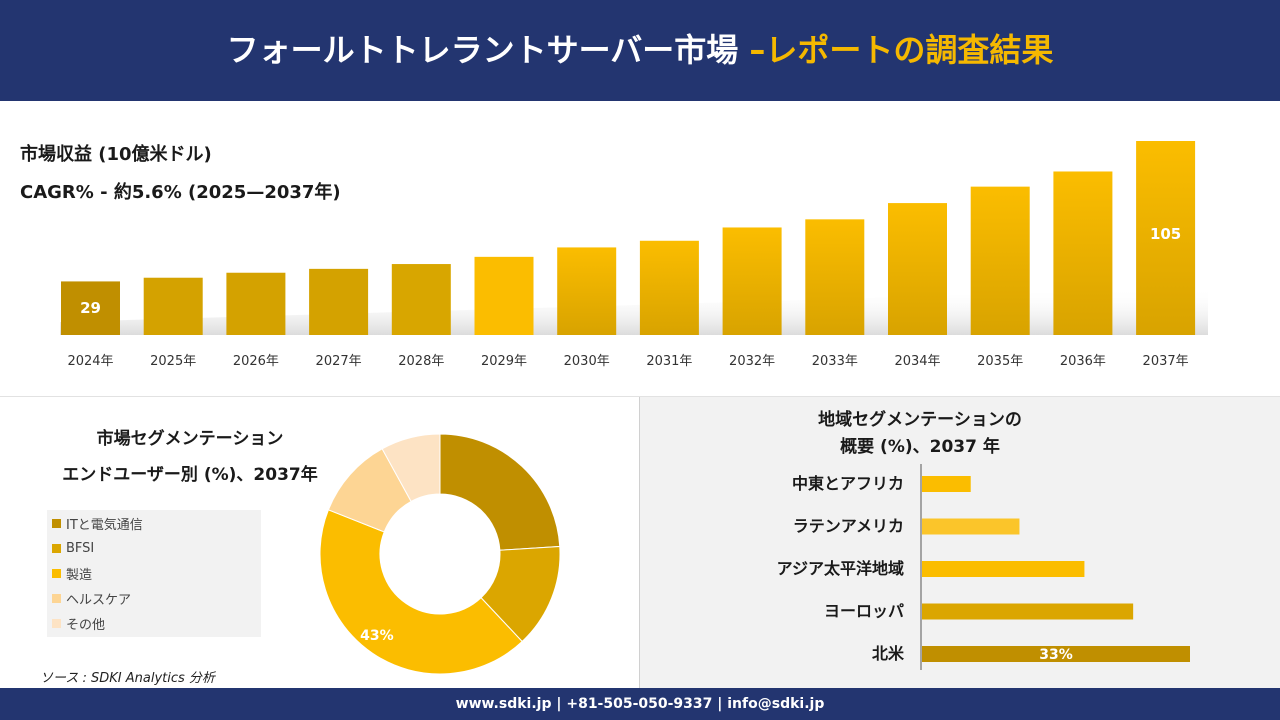 This screenshot has width=1280, height=720. I want to click on x-tick-label: 2024年, so click(90, 361).